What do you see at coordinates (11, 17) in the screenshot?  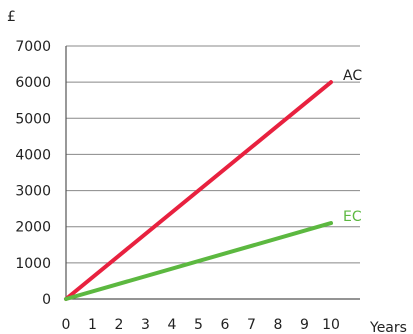 I see `y-axis-unit-label: £` at bounding box center [11, 17].